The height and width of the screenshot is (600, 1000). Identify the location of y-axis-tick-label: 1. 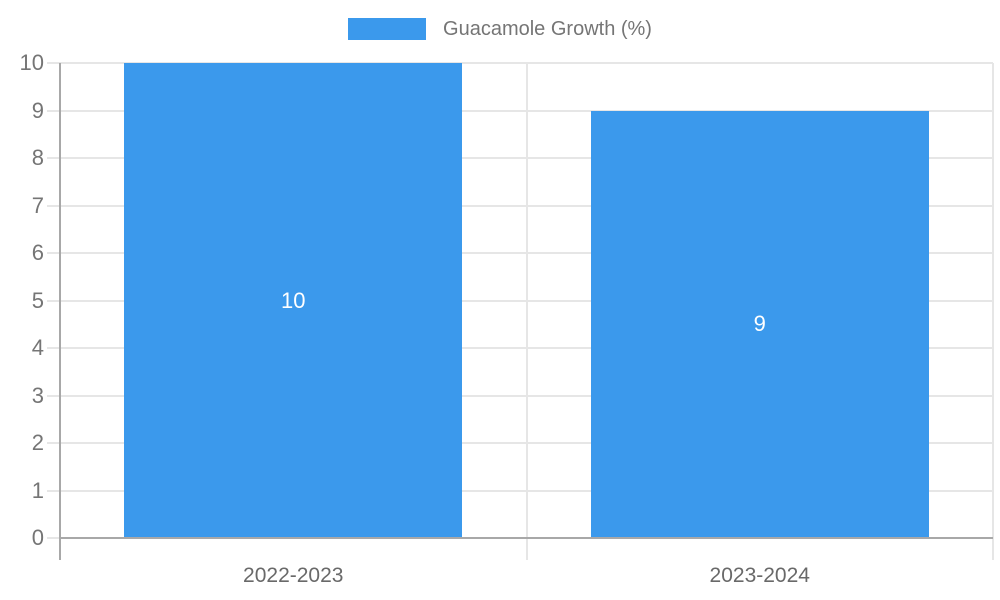
(37, 490).